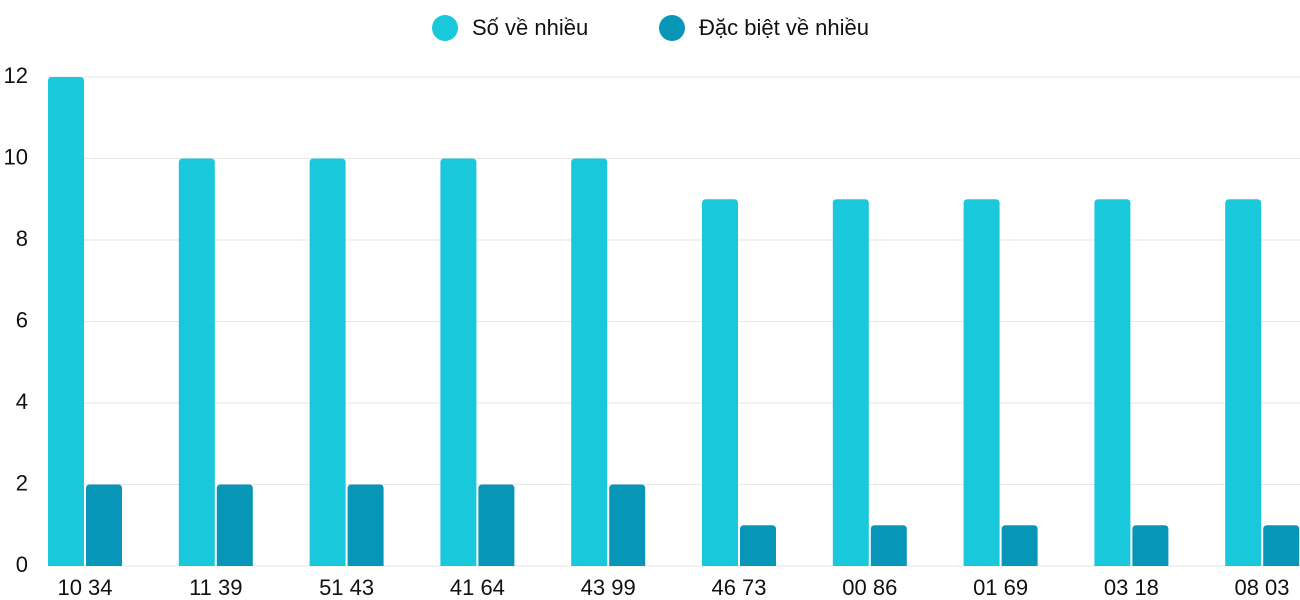 The width and height of the screenshot is (1300, 600). I want to click on x-tick-label: 46 73, so click(738, 587).